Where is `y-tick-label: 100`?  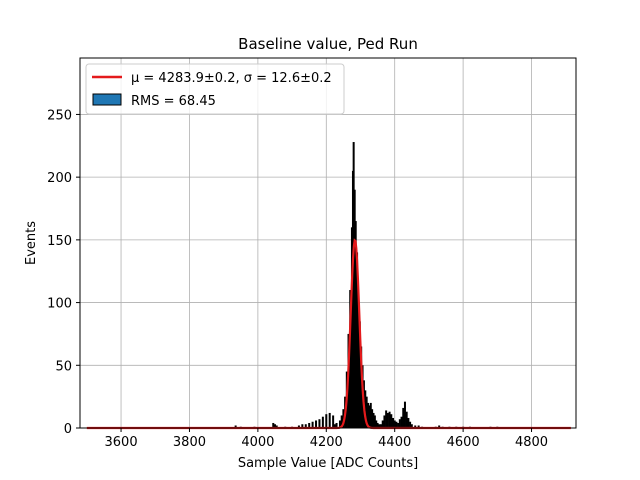 y-tick-label: 100 is located at coordinates (59, 304).